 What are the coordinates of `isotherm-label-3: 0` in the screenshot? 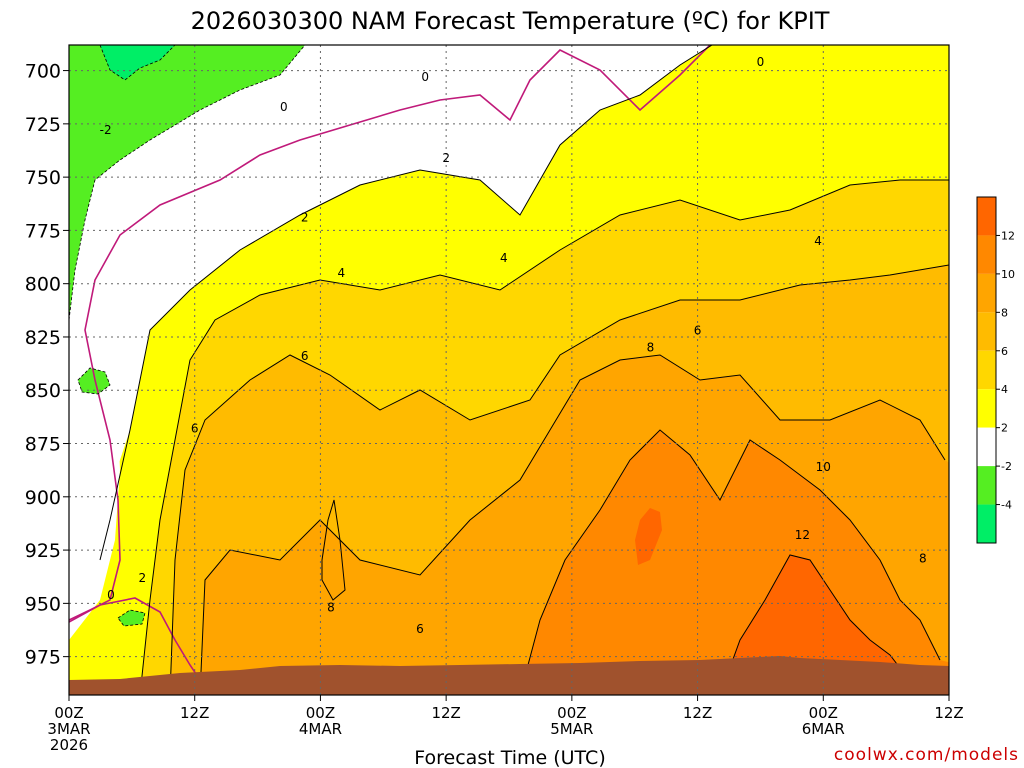 It's located at (425, 77).